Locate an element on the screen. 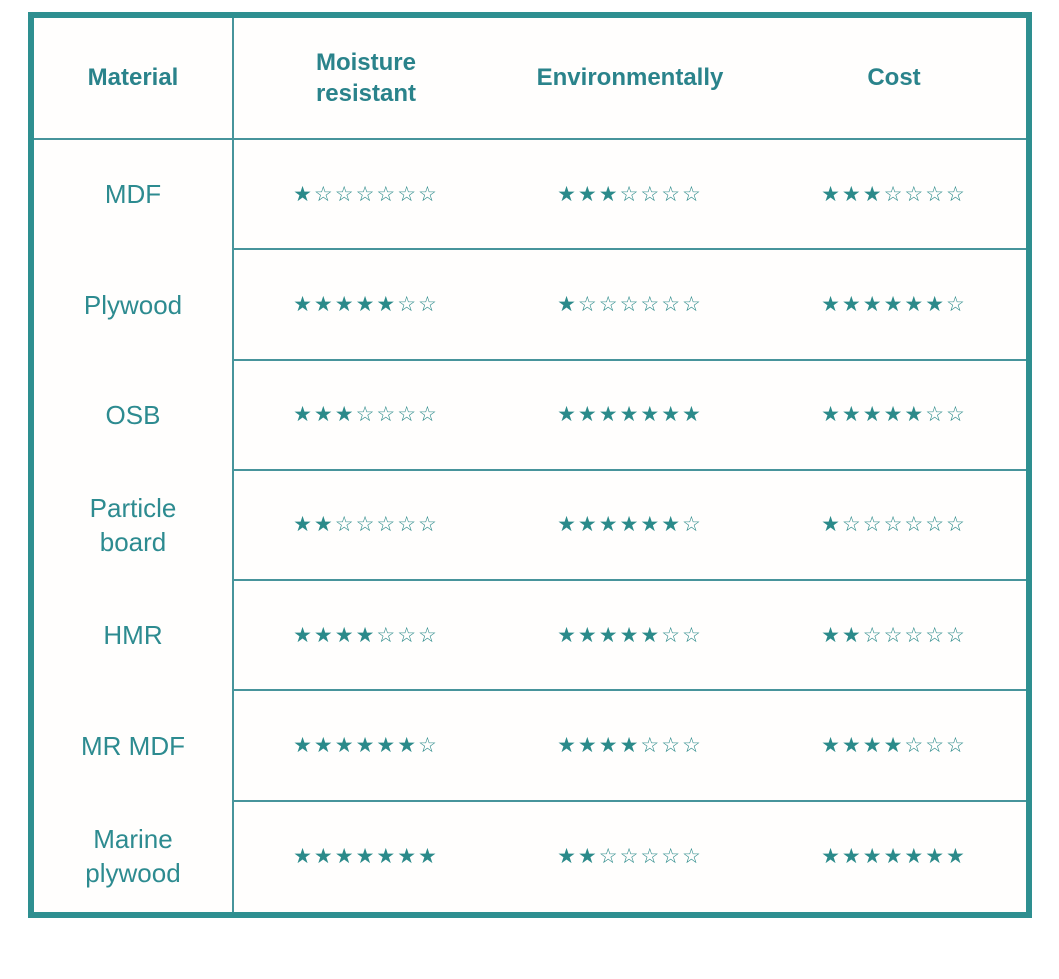 The height and width of the screenshot is (979, 1059). rating-cell-moisture: ★★★★★★★ is located at coordinates (366, 857).